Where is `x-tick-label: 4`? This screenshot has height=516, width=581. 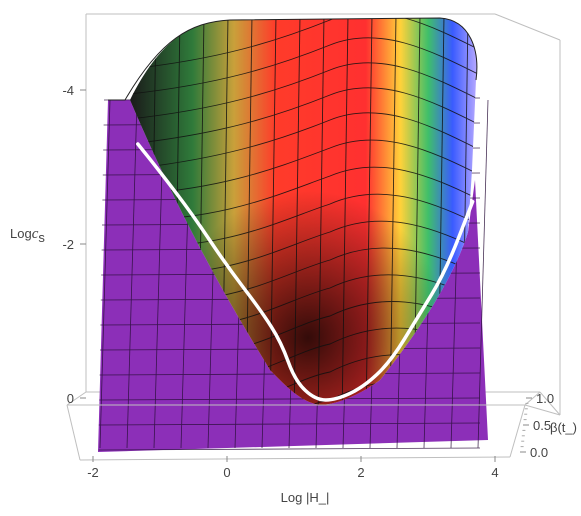
x-tick-label: 4 is located at coordinates (494, 472).